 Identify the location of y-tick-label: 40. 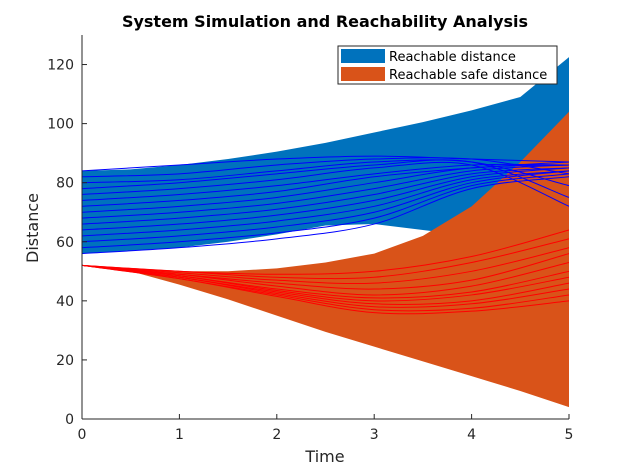
(65, 302).